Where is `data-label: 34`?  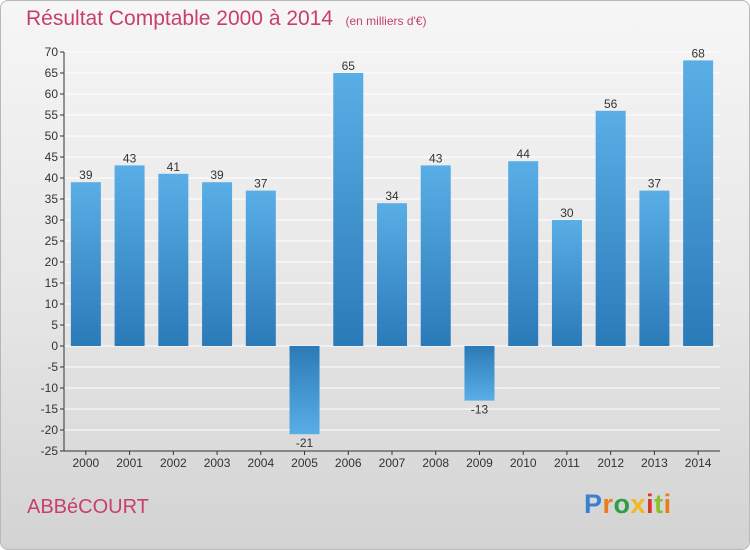
data-label: 34 is located at coordinates (392, 196).